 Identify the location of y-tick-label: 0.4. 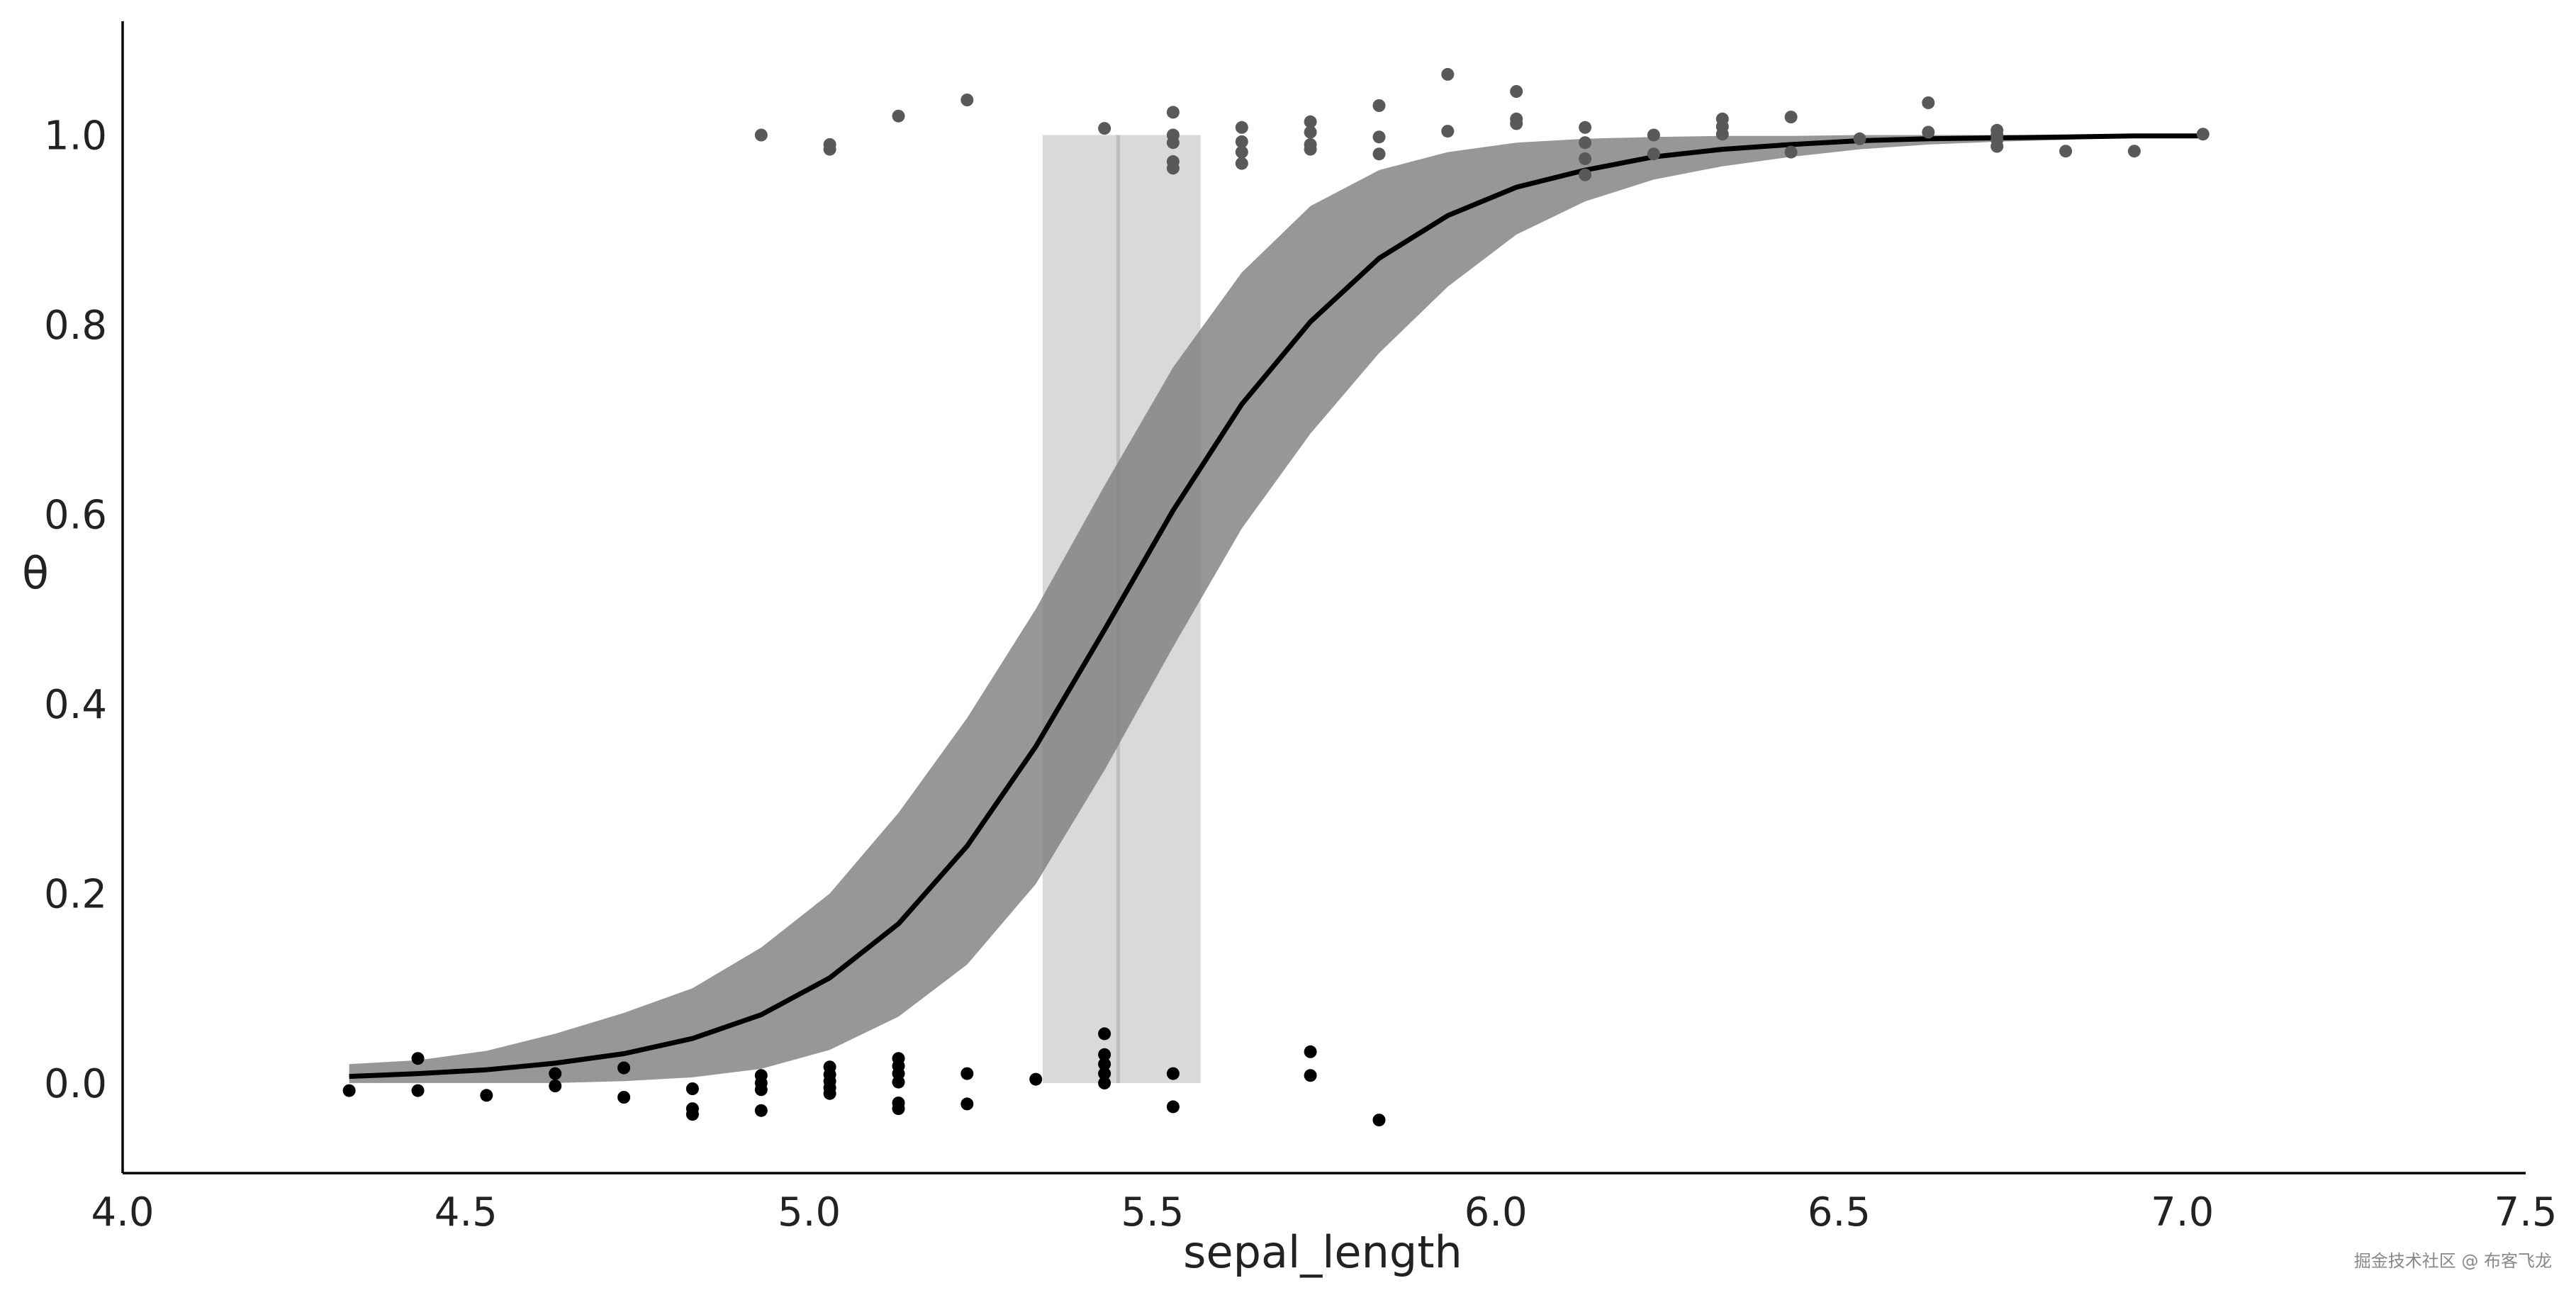
(76, 705).